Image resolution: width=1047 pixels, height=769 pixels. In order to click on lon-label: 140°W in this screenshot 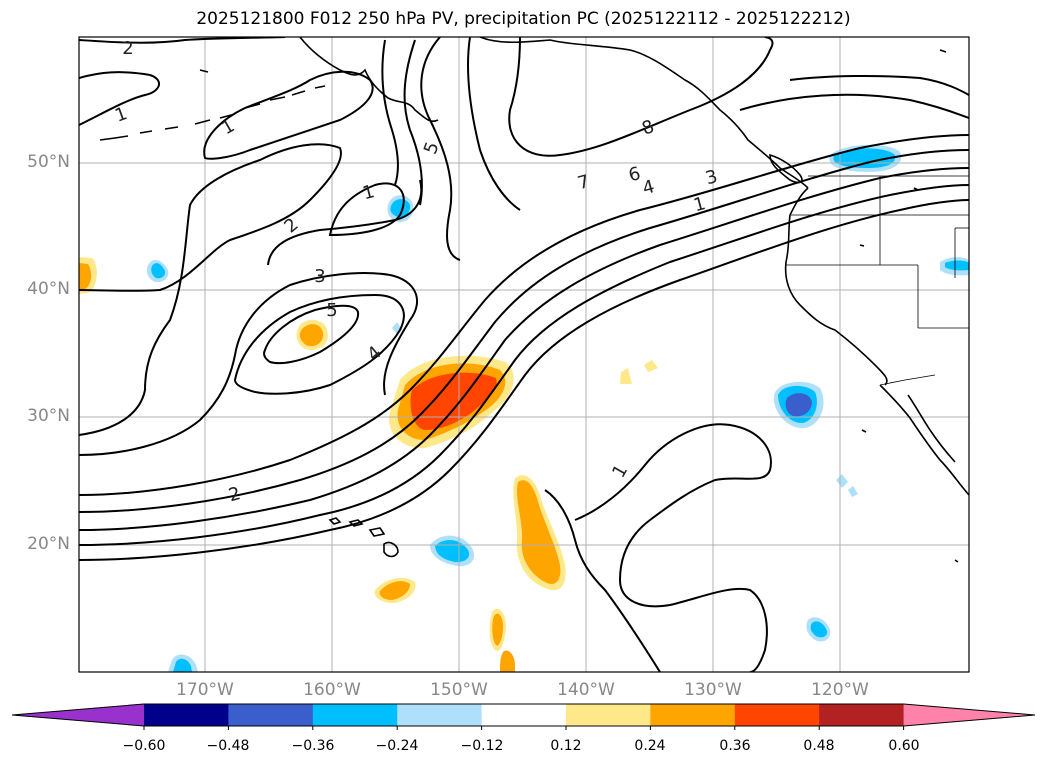, I will do `click(586, 690)`.